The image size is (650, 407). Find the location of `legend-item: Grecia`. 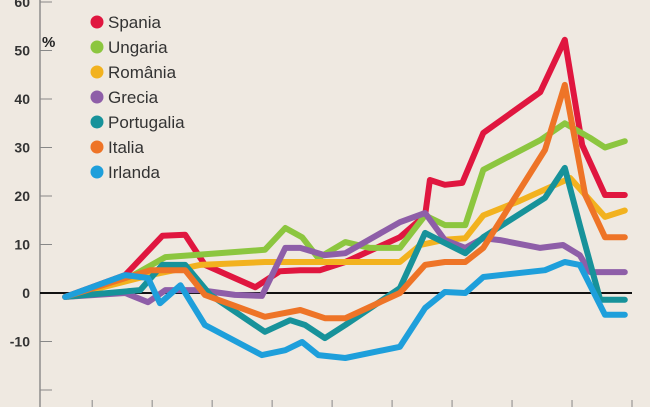

legend-item: Grecia is located at coordinates (124, 97).